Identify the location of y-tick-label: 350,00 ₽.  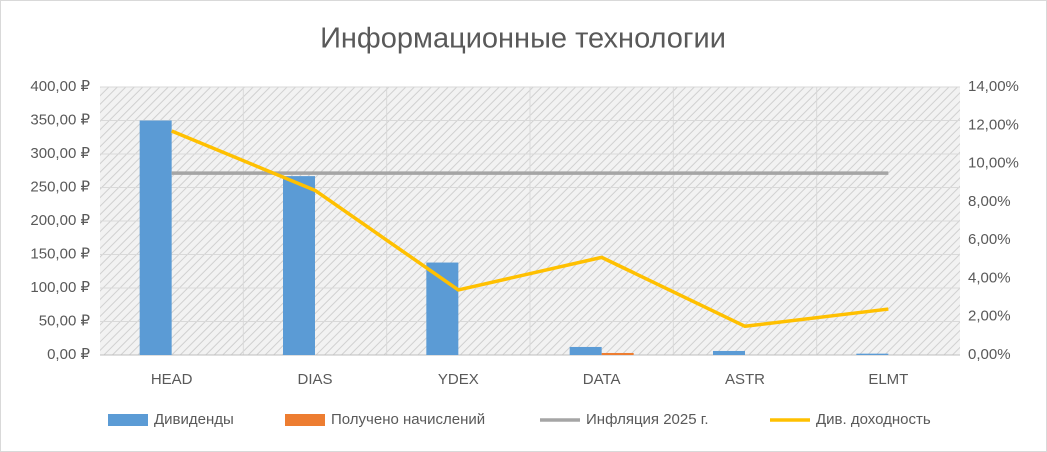
(60, 119).